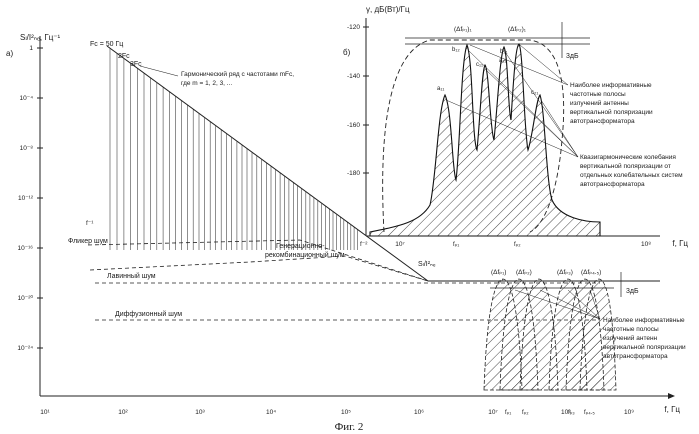  Describe the element at coordinates (498, 272) in the screenshot. I see `band-label: (Δfₚ₁)` at that location.